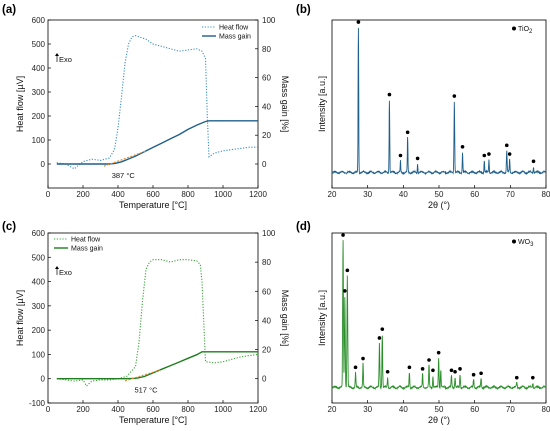  What do you see at coordinates (303, 227) in the screenshot?
I see `panel-label-d: (d)` at bounding box center [303, 227].